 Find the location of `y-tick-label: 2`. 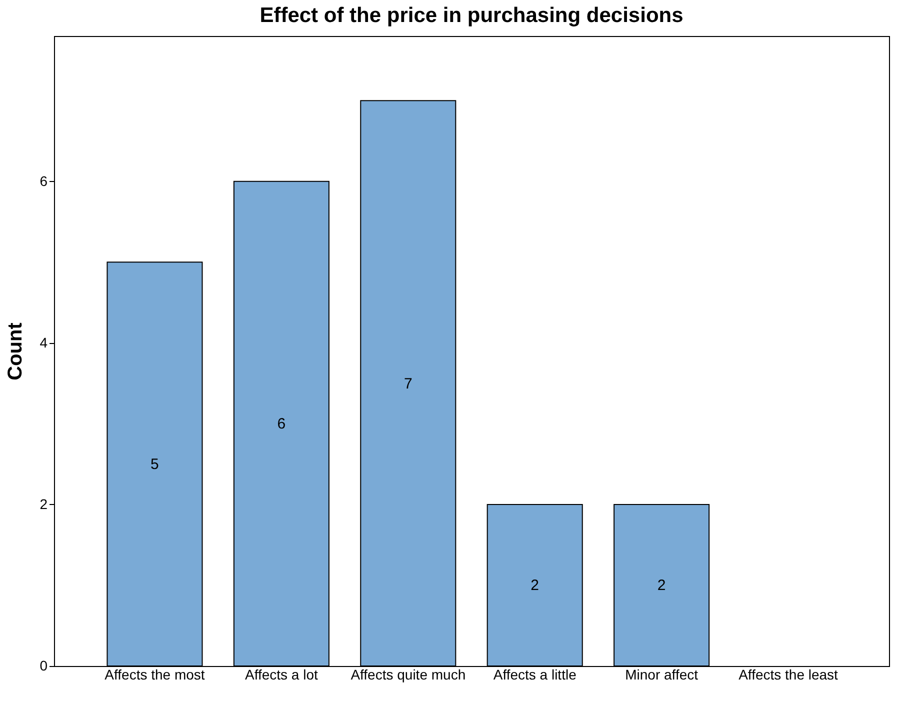

y-tick-label: 2 is located at coordinates (44, 504).